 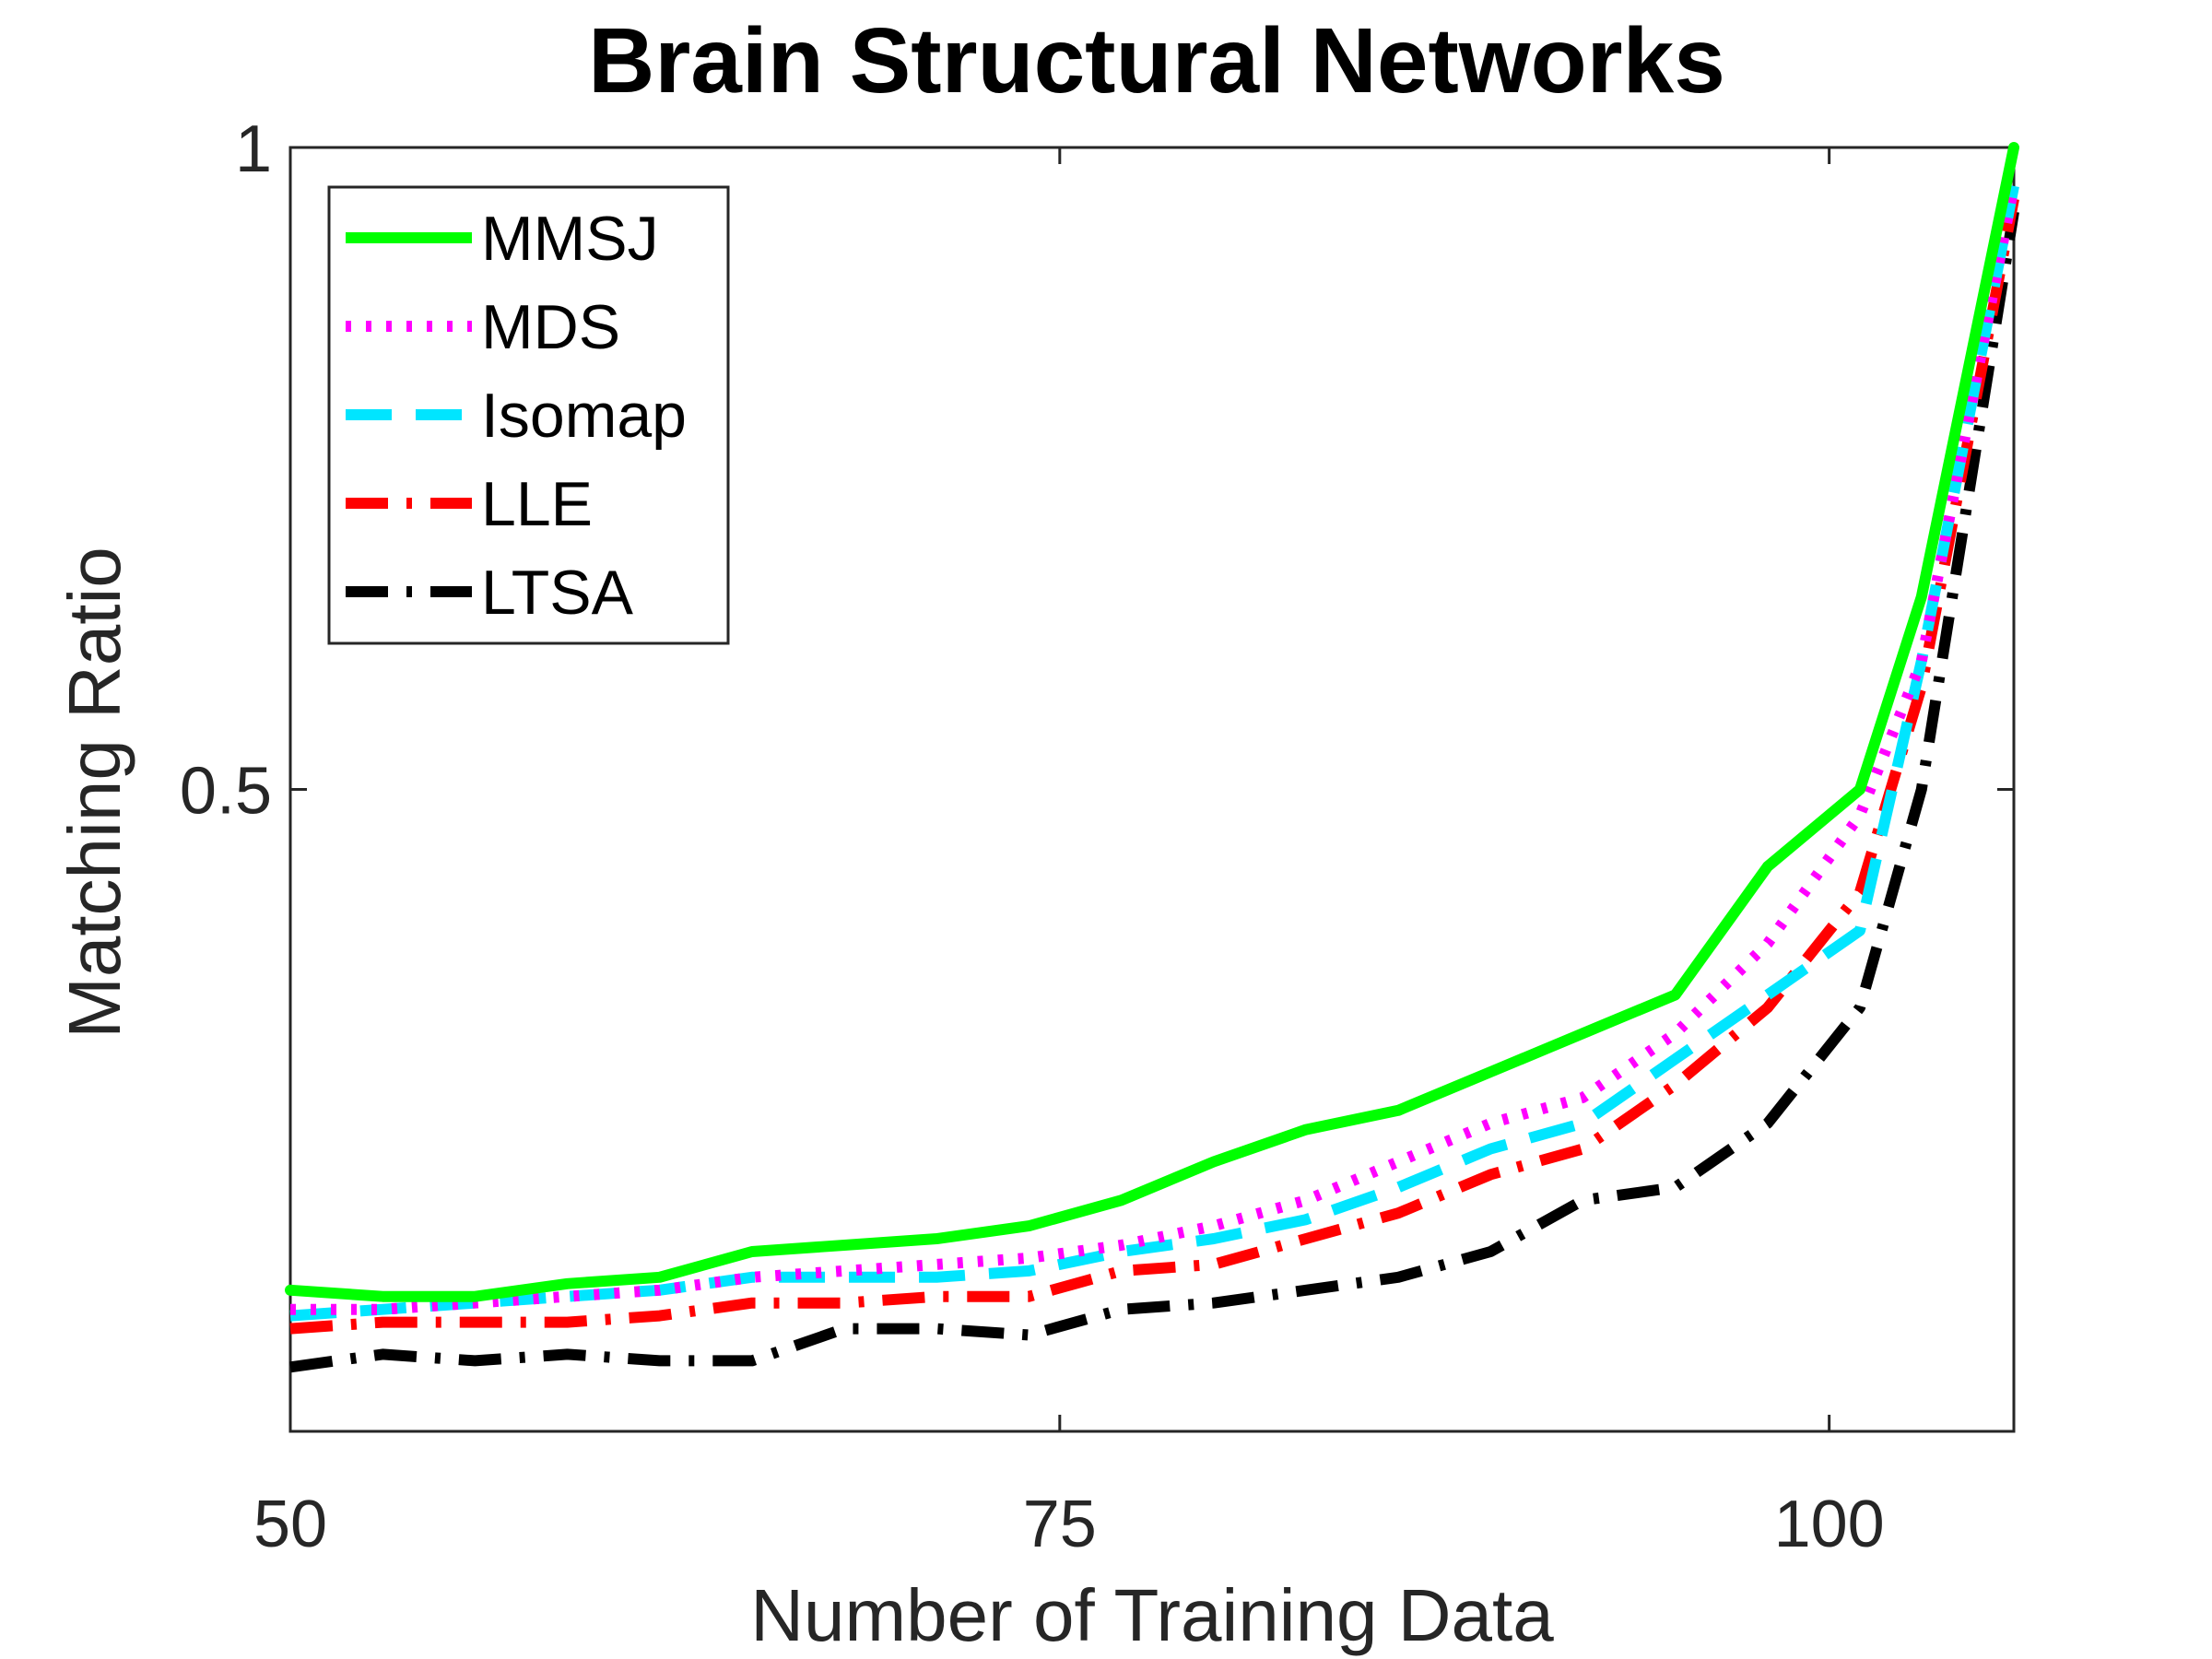 I want to click on legend-label-lle: LLE, so click(x=537, y=504).